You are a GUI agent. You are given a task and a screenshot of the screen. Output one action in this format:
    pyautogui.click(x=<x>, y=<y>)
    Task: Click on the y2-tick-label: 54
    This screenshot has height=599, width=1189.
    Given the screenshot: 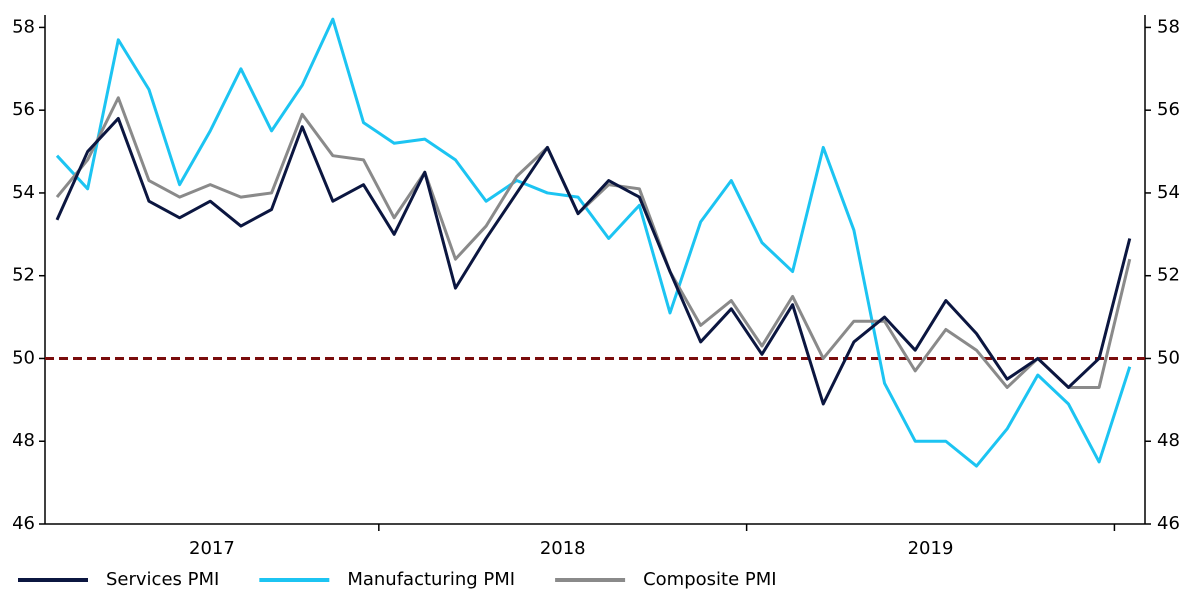 What is the action you would take?
    pyautogui.click(x=1168, y=192)
    